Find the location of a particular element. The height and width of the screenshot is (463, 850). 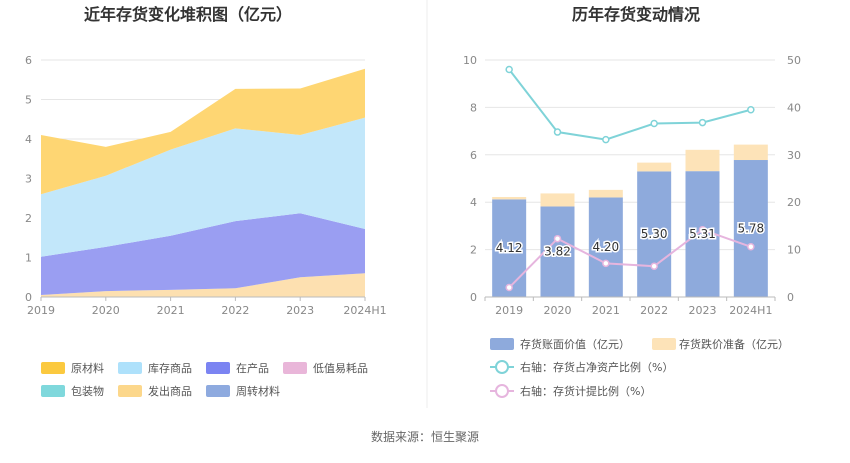

line-impairment-ratio is located at coordinates (630, 258).